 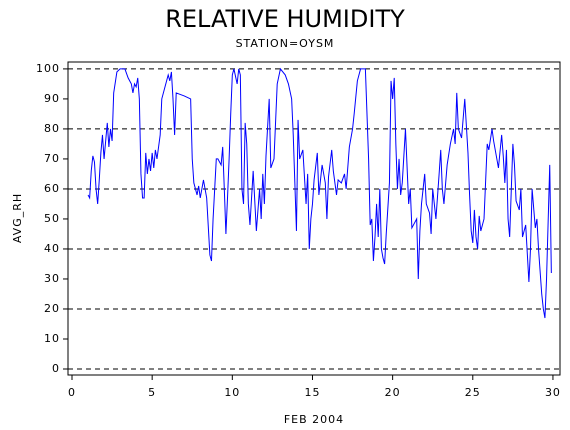 I want to click on chart-subtitle: STATION=OYSM, so click(x=285, y=43).